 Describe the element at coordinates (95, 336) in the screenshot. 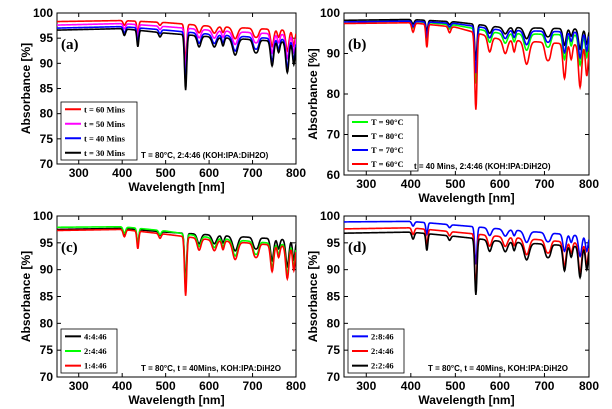

I see `legend-entry-label: 4:4:46` at that location.